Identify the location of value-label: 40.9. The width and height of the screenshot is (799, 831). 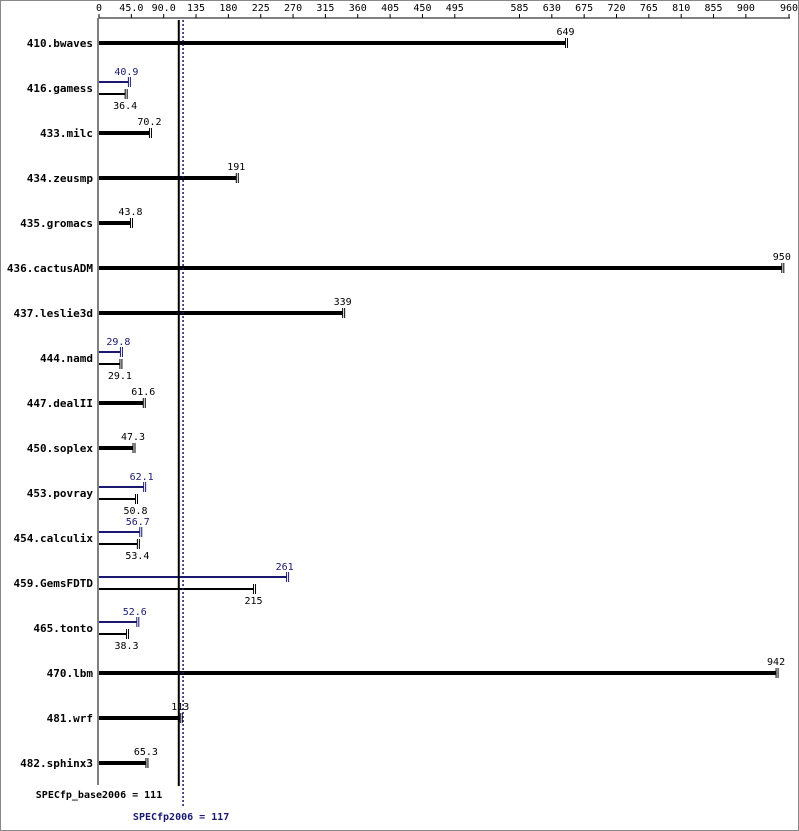
(126, 72).